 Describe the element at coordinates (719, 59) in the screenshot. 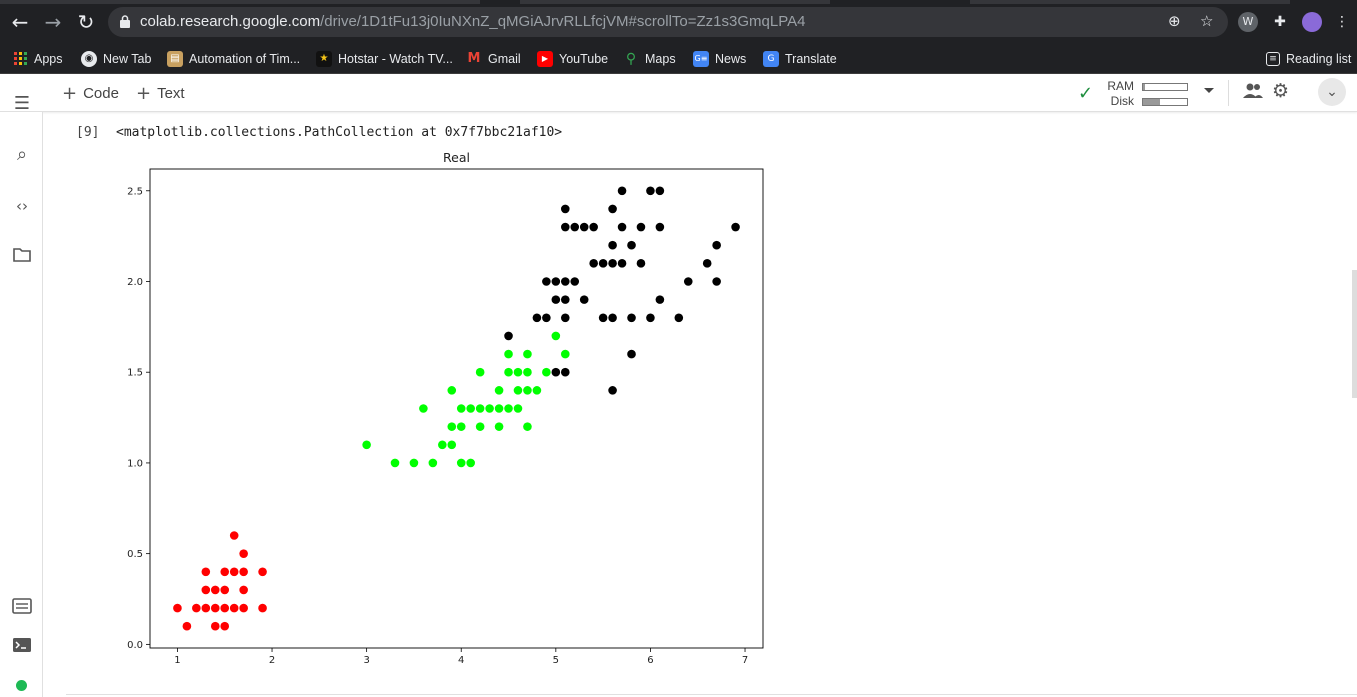

I see `bookmark-news: G≡ News` at that location.